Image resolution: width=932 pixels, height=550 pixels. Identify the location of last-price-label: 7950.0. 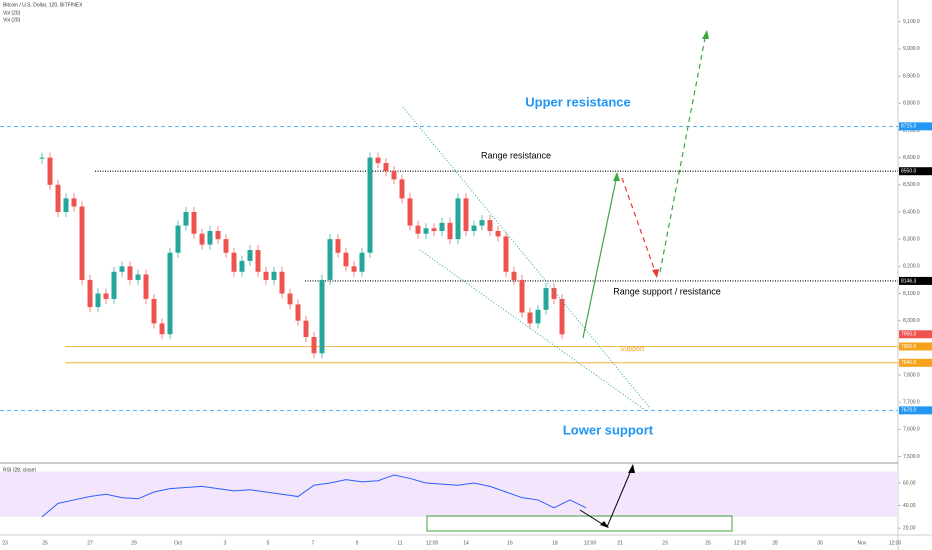
(909, 335).